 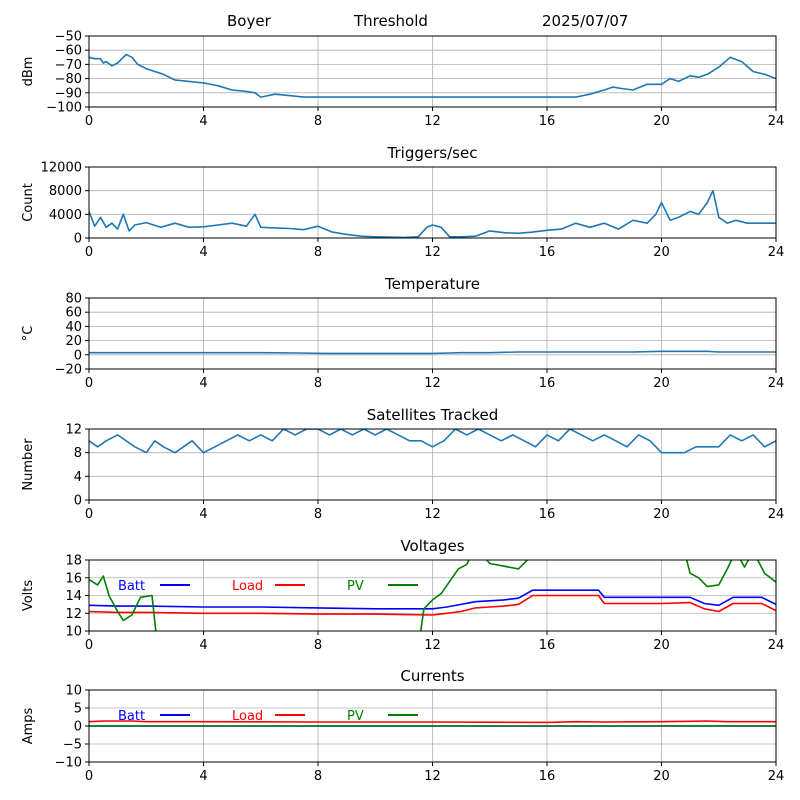 What do you see at coordinates (68, 79) in the screenshot?
I see `y-tick-label: −80` at bounding box center [68, 79].